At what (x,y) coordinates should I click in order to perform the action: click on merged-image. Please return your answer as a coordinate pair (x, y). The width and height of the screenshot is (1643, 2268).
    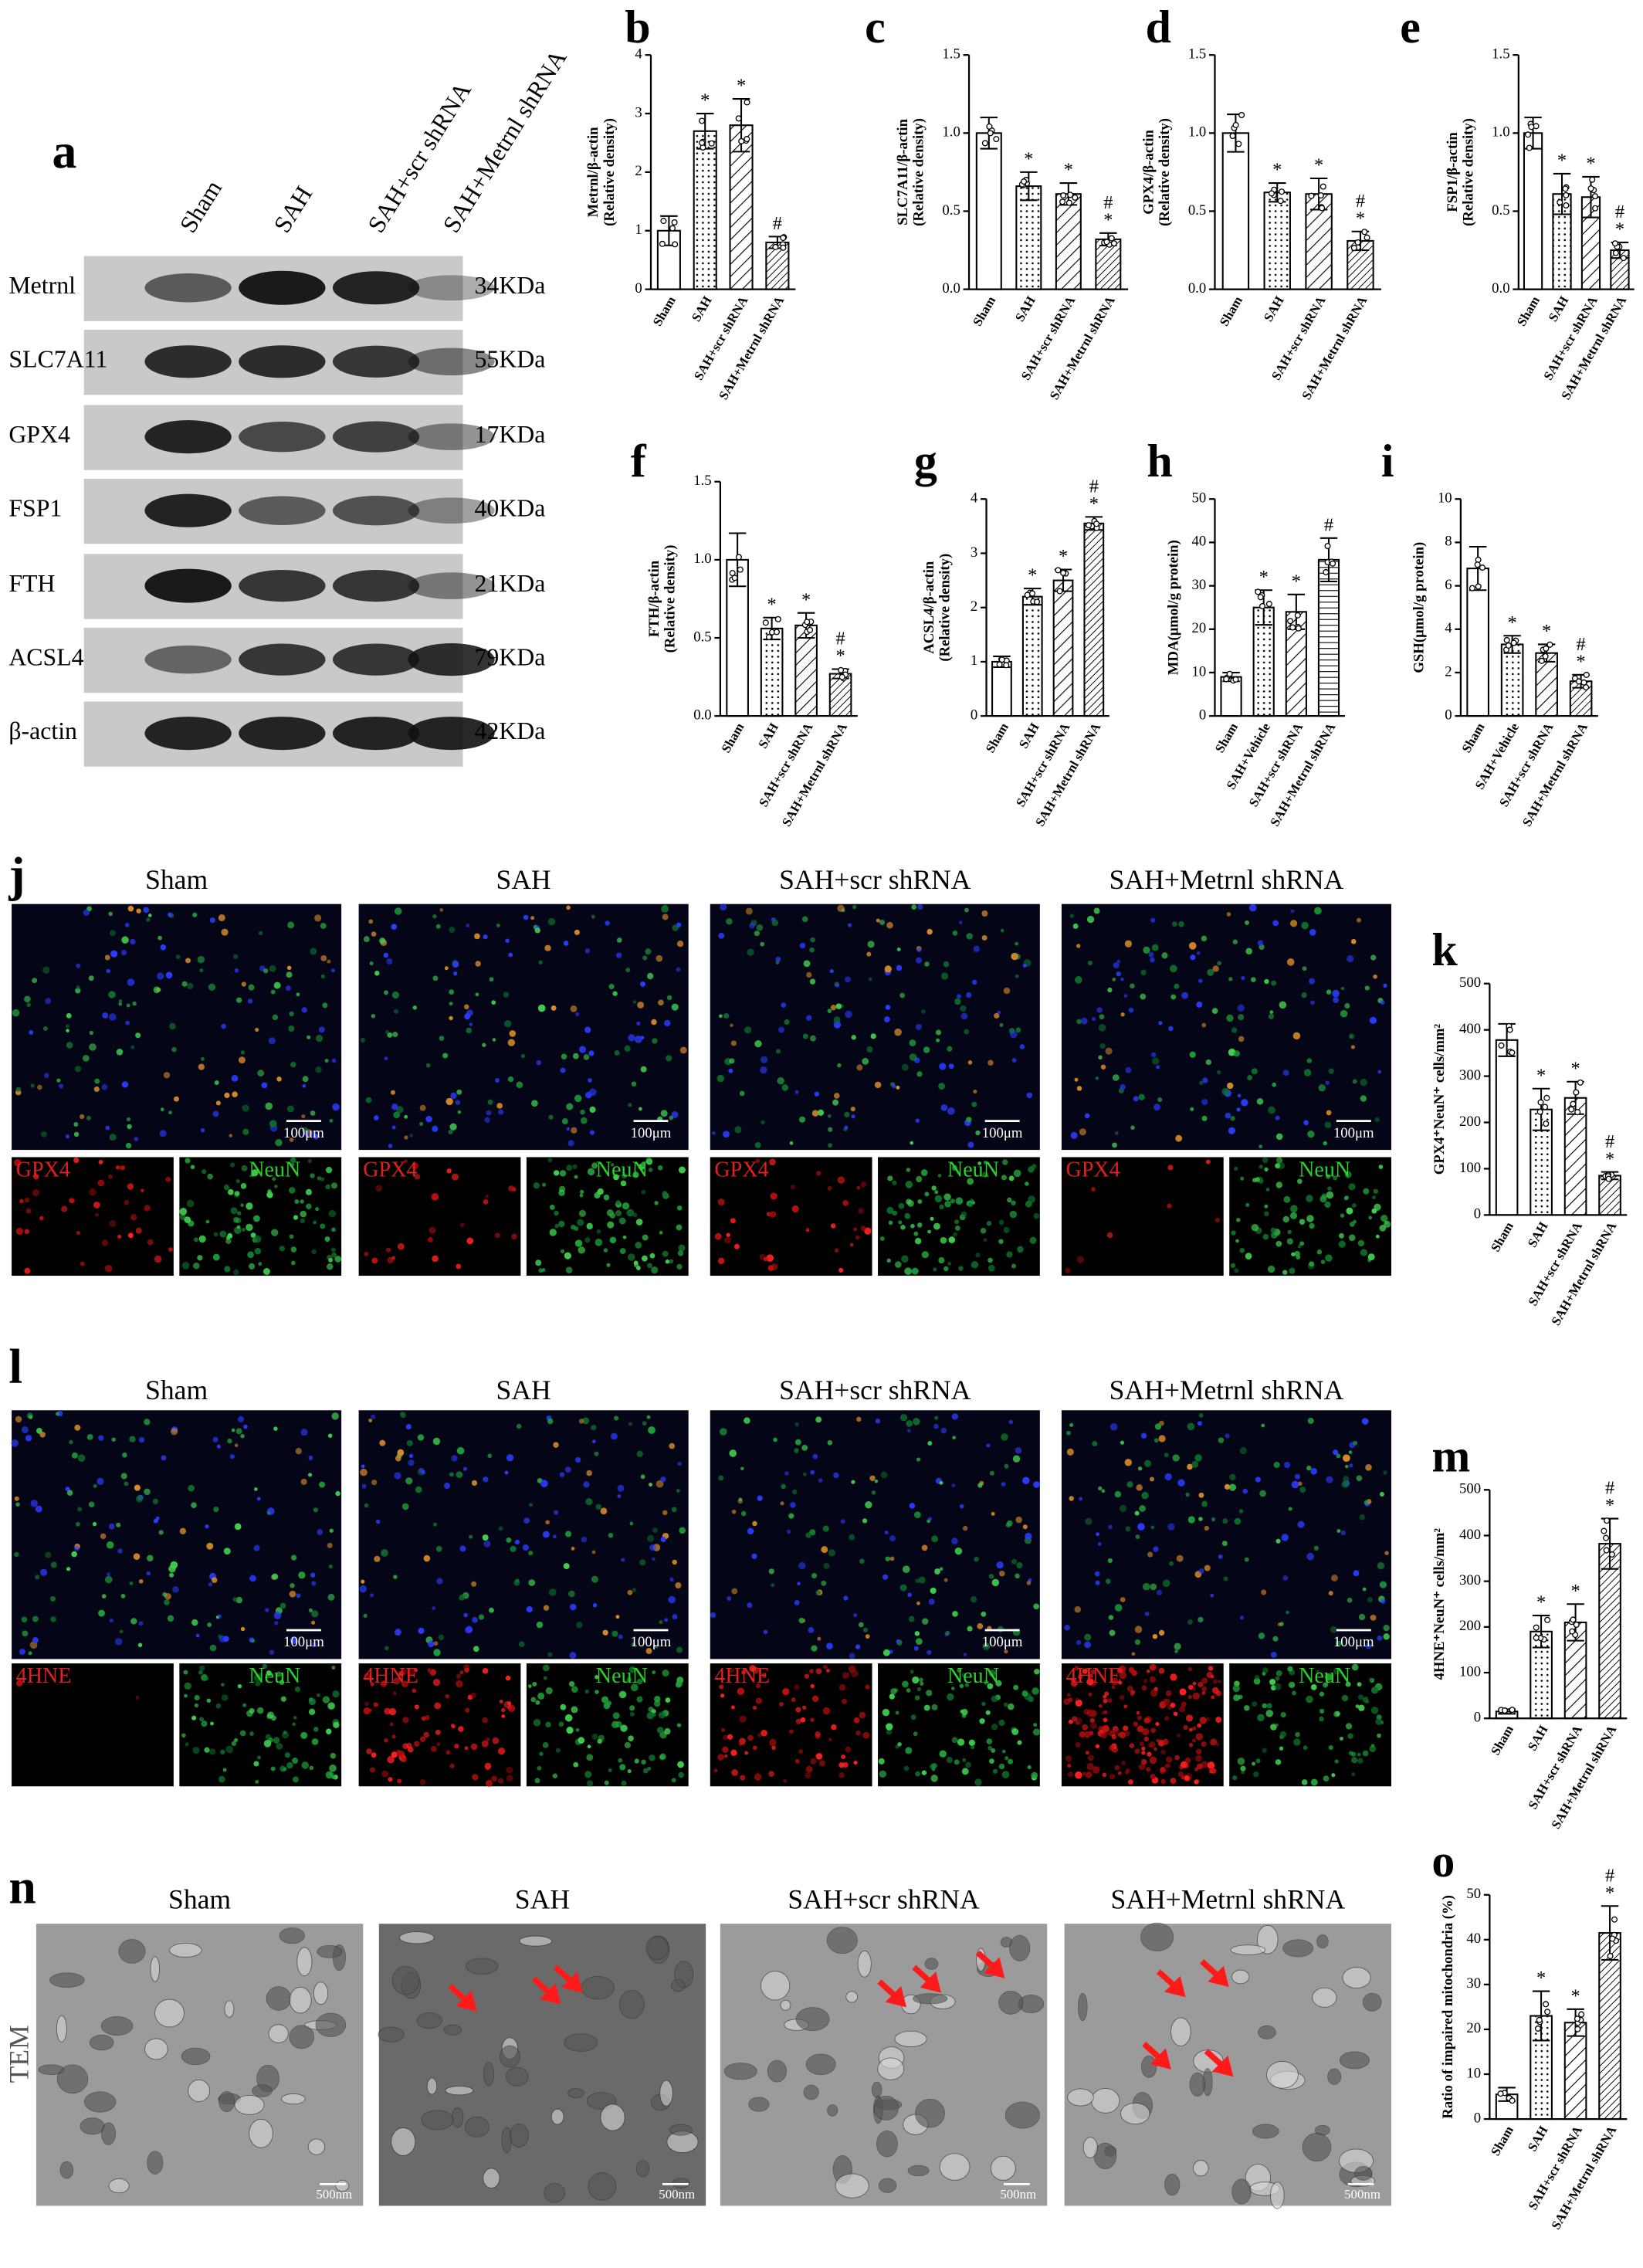
    Looking at the image, I should click on (177, 1534).